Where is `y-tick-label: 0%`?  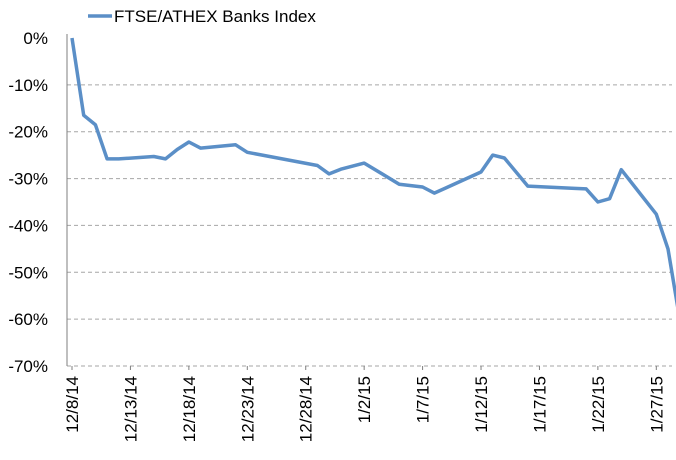 y-tick-label: 0% is located at coordinates (35, 38).